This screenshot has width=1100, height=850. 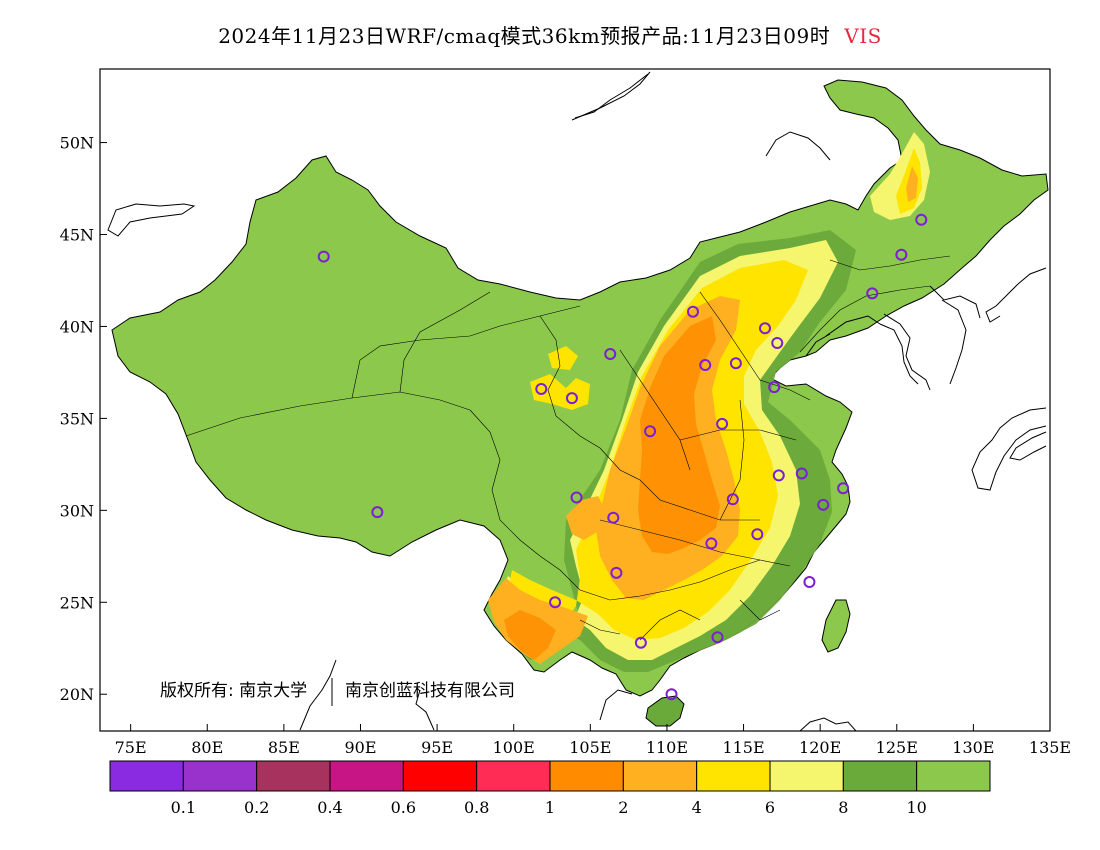 I want to click on latitude-axis: 50N 45N 40N 35N 30N 25N 20N, so click(x=83, y=419).